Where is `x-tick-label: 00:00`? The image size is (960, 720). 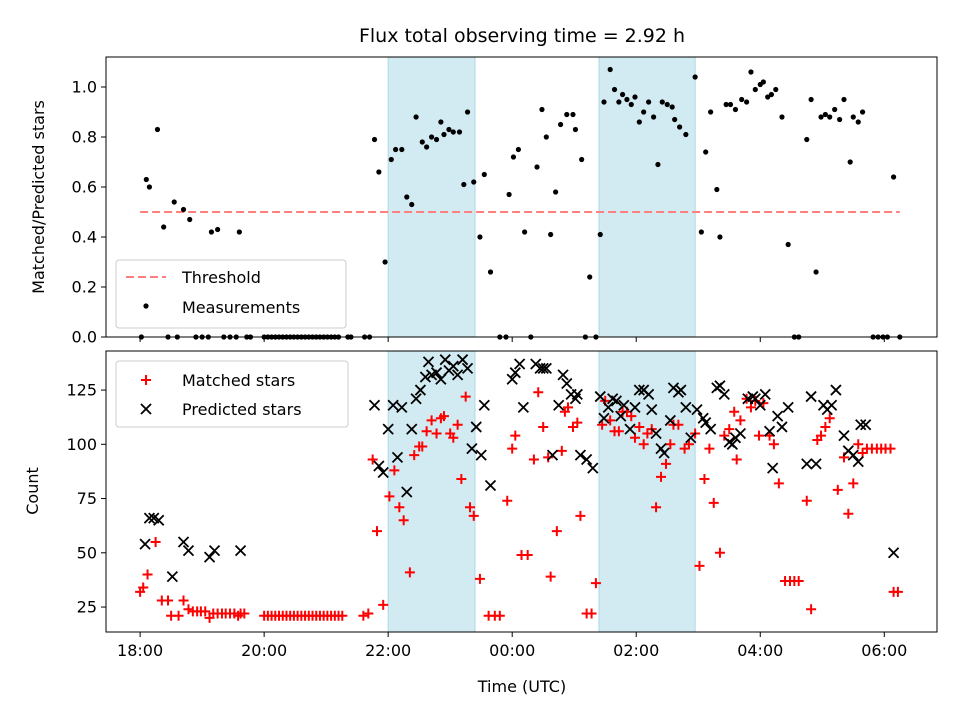
x-tick-label: 00:00 is located at coordinates (512, 650).